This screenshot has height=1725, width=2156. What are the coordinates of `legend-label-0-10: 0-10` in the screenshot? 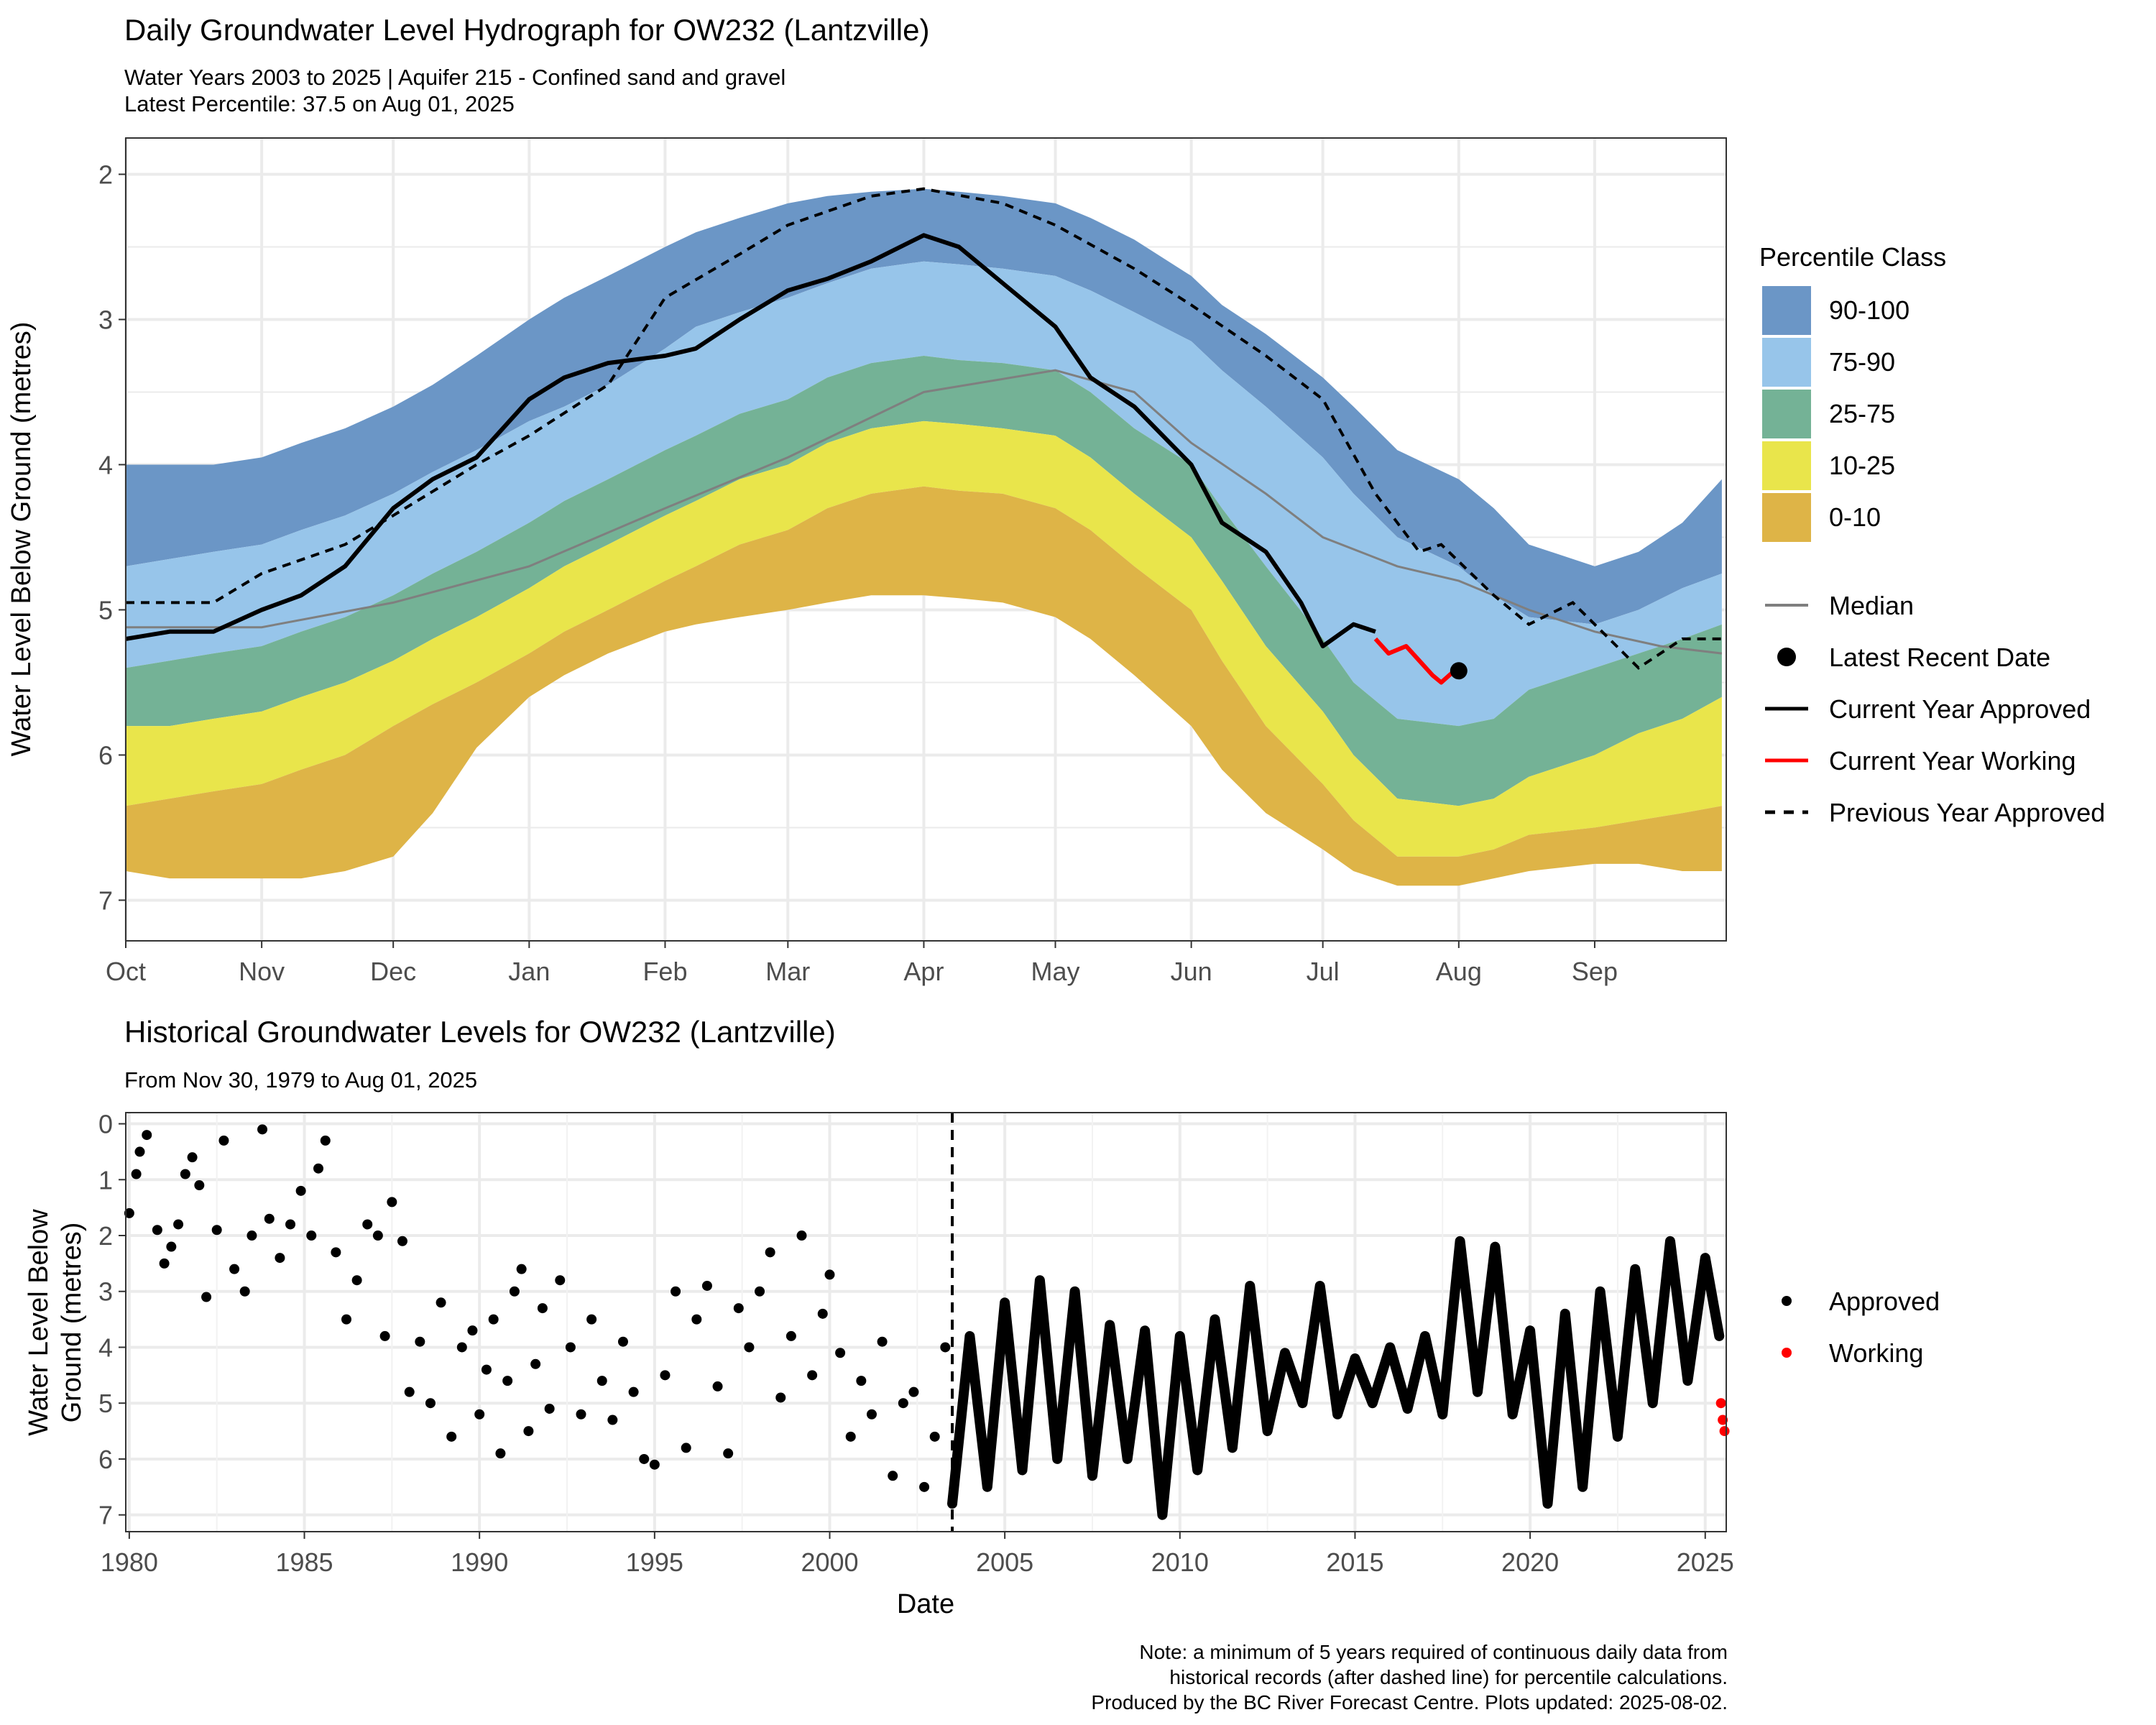 It's located at (1855, 517).